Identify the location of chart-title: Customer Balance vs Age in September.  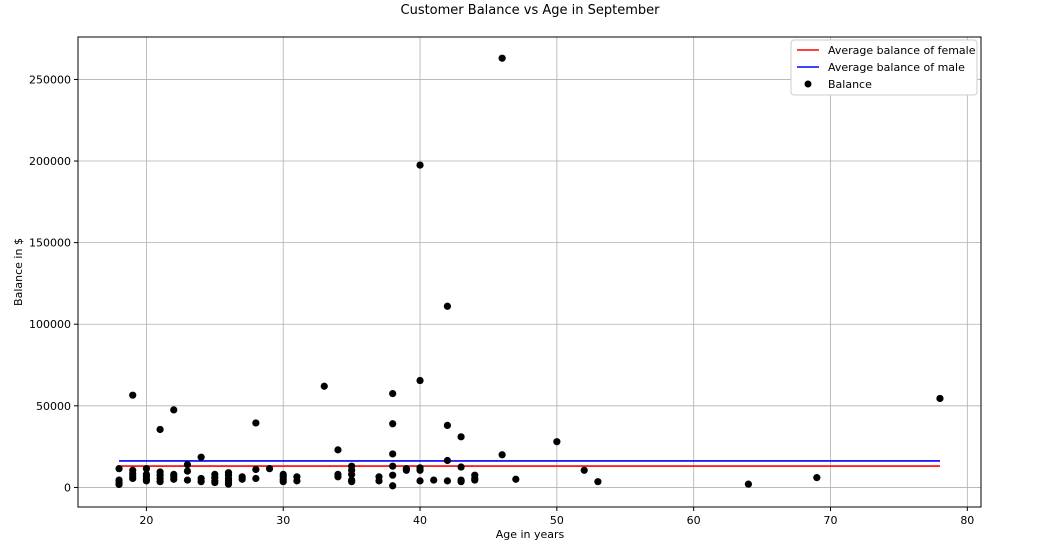
(531, 10).